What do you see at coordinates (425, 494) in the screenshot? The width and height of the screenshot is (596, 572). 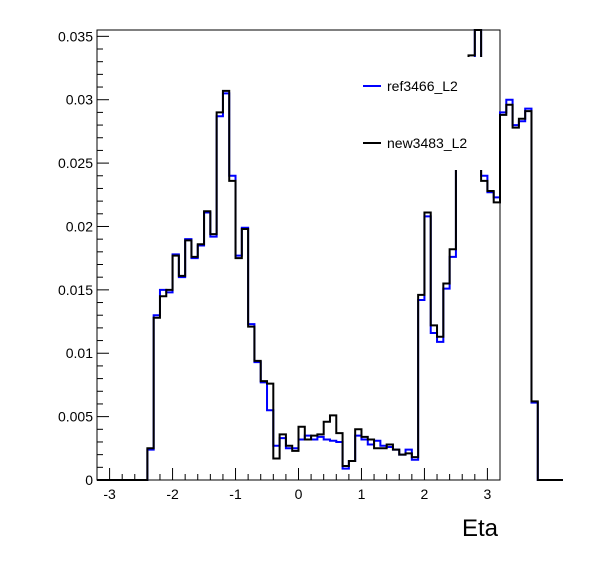 I see `x-tick-label: 2` at bounding box center [425, 494].